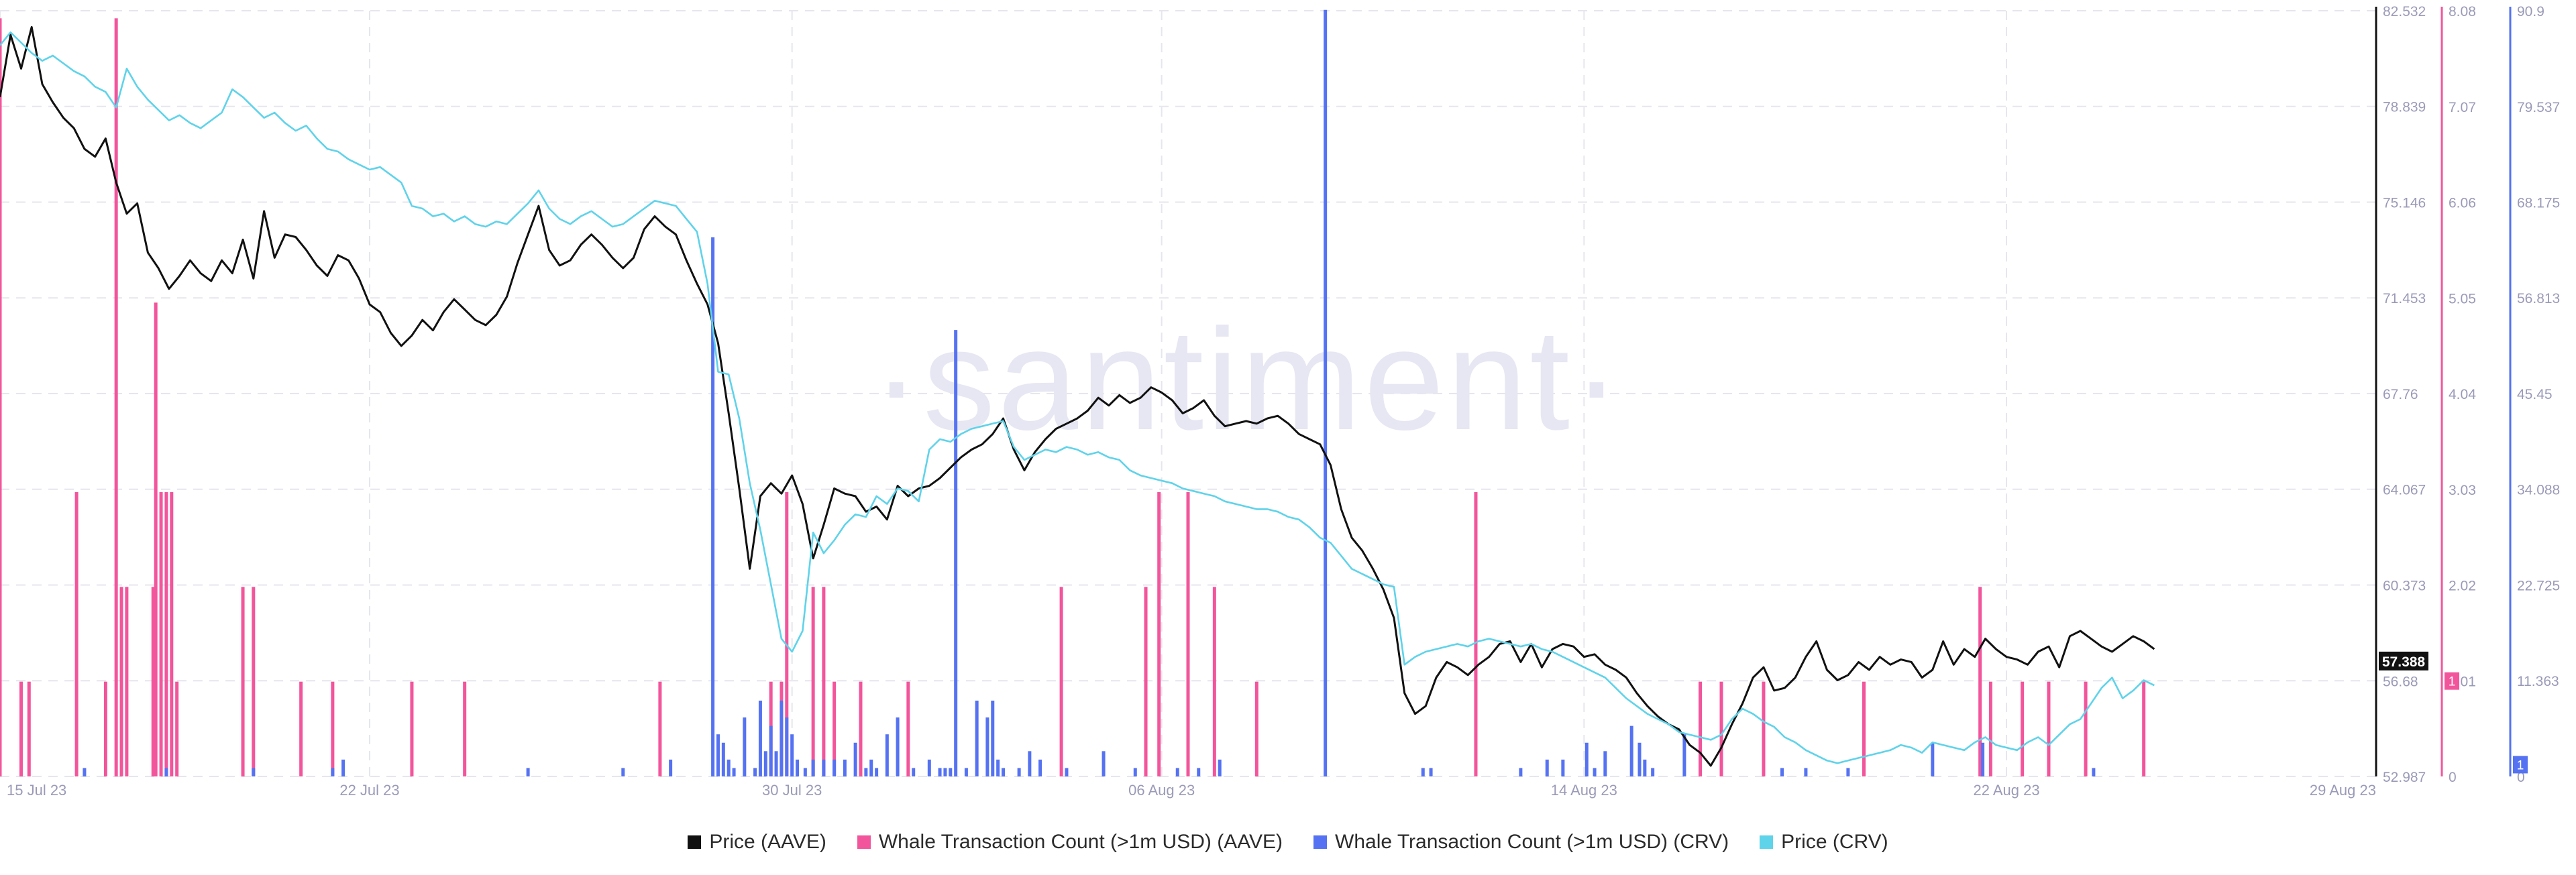 This screenshot has height=875, width=2576. Describe the element at coordinates (792, 790) in the screenshot. I see `x-tick-label: 30 Jul 23` at that location.